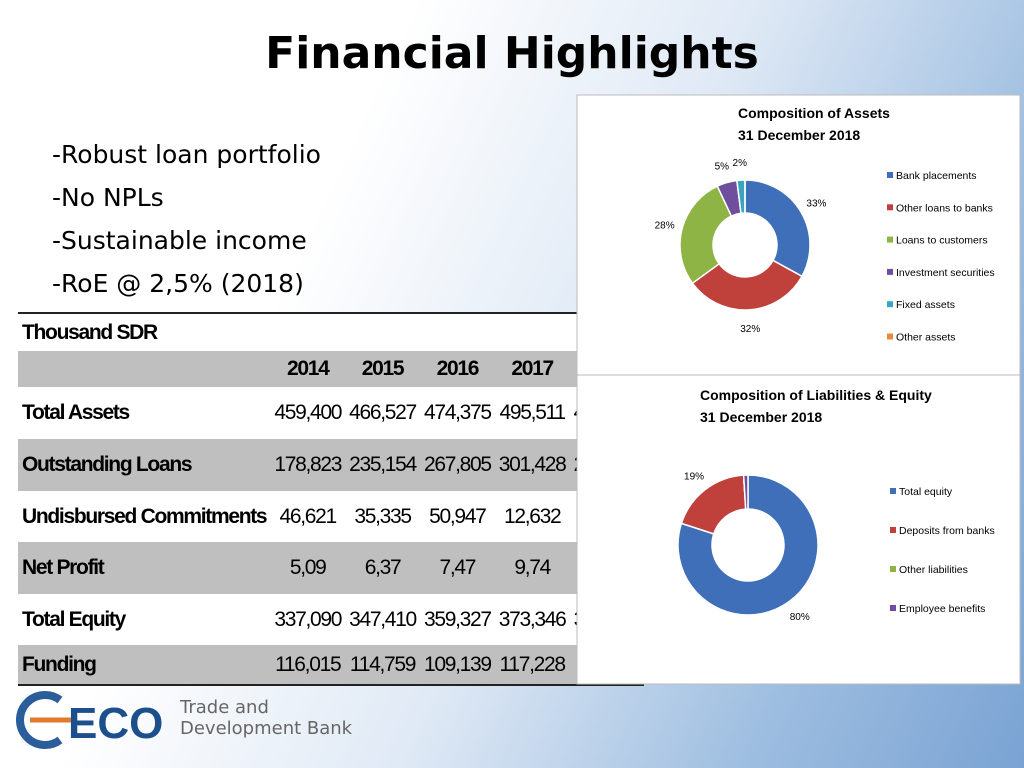  Describe the element at coordinates (800, 617) in the screenshot. I see `data-label: 80%` at that location.